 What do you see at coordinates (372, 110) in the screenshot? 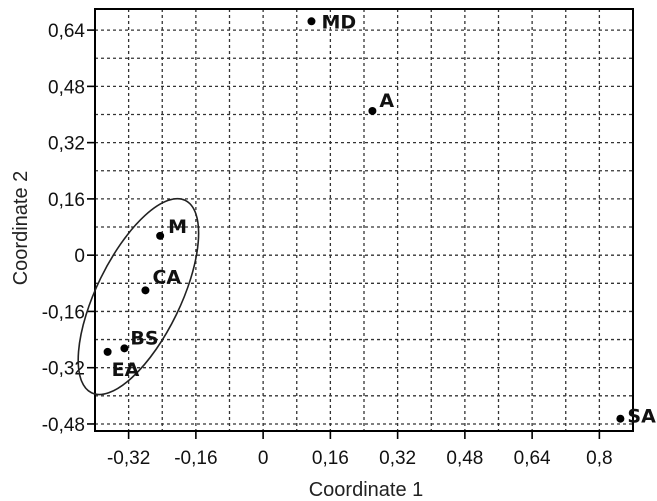
I see `data-point-a` at bounding box center [372, 110].